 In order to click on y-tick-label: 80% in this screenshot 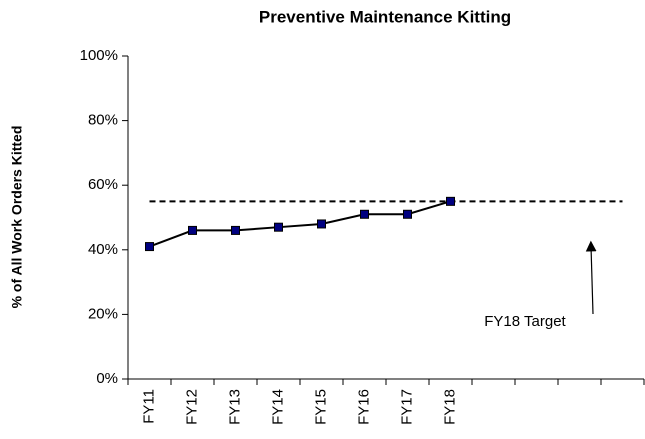, I will do `click(103, 120)`.